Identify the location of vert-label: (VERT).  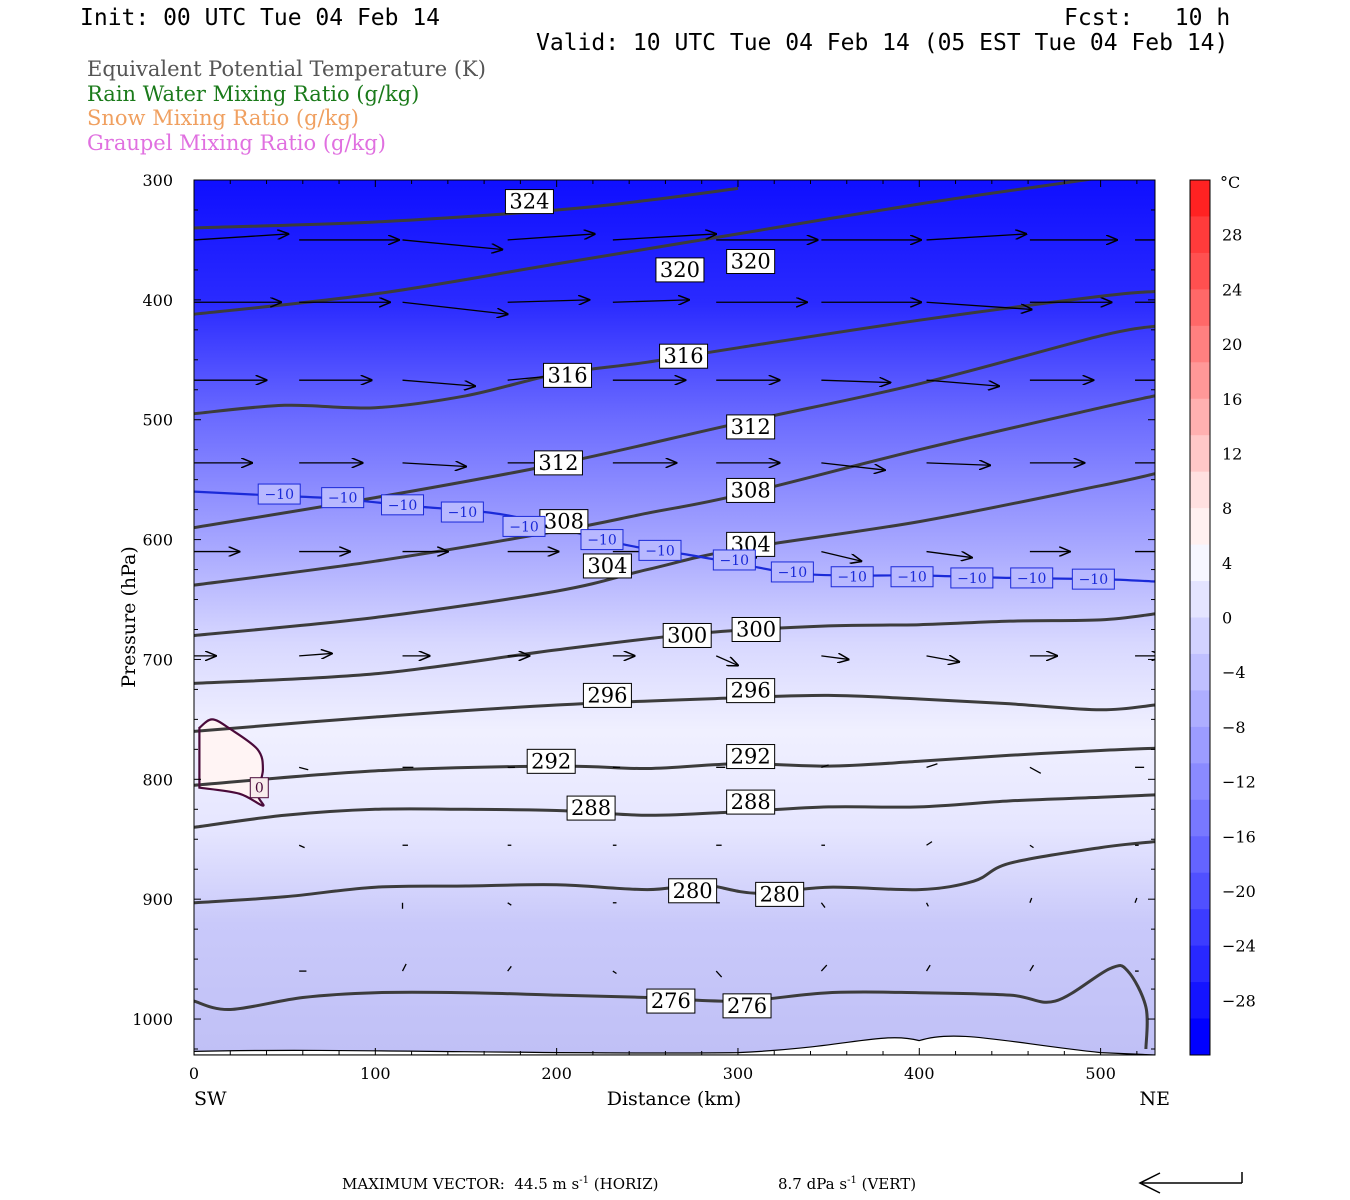
(889, 1184).